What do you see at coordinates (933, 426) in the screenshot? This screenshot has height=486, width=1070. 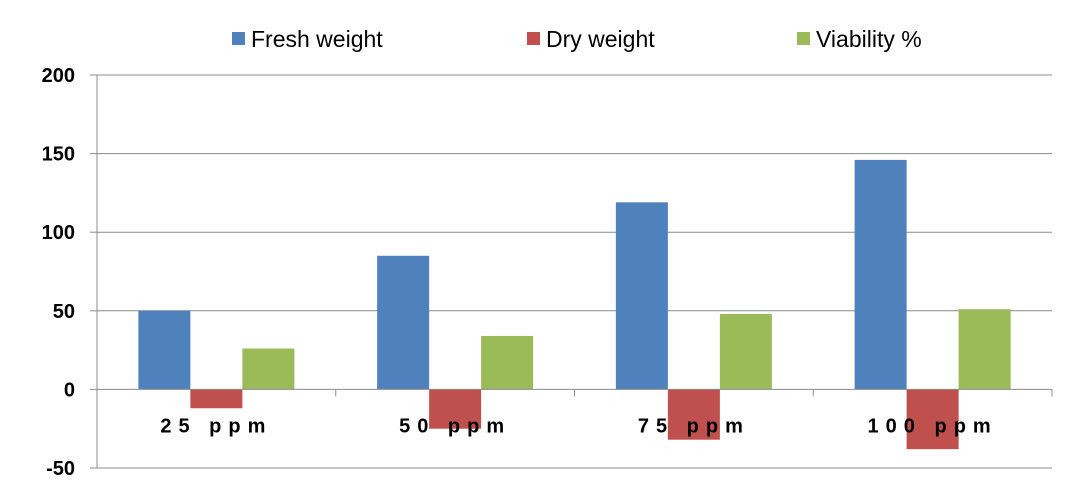 I see `category-label: 100 ppm` at bounding box center [933, 426].